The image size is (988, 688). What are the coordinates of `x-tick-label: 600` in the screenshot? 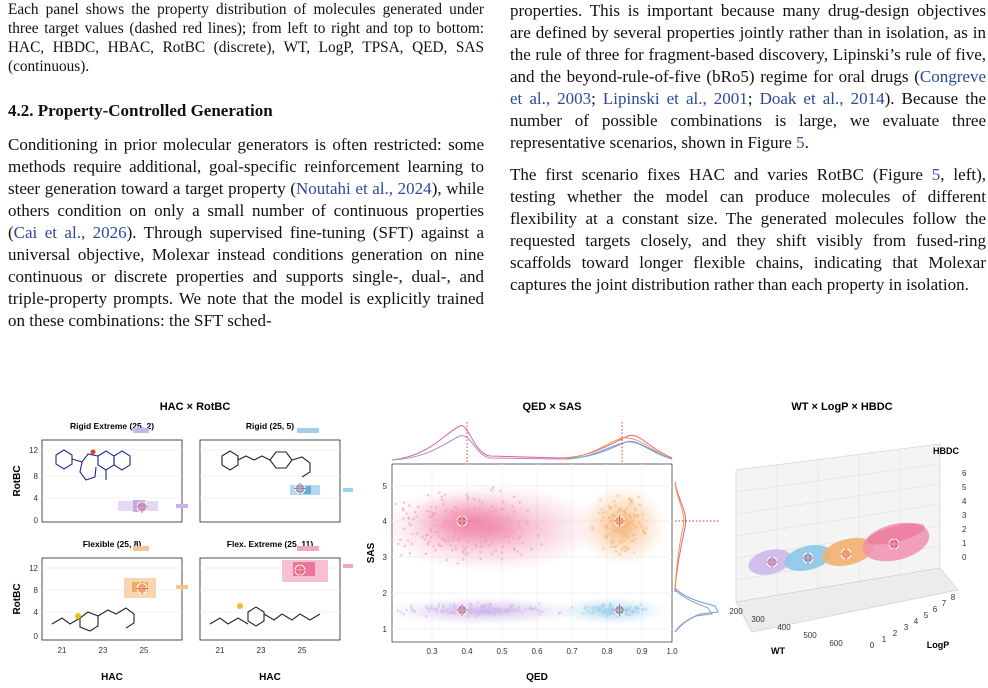 It's located at (836, 643).